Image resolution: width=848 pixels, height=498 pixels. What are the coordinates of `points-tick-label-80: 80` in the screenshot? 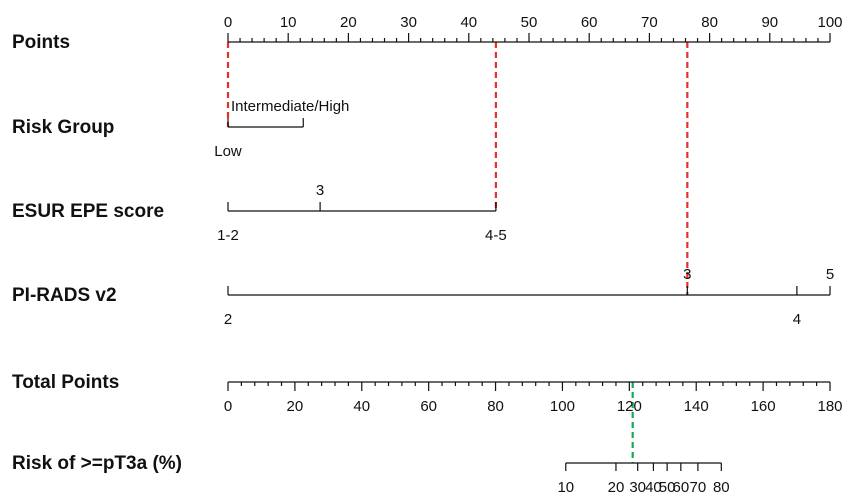 It's located at (709, 22).